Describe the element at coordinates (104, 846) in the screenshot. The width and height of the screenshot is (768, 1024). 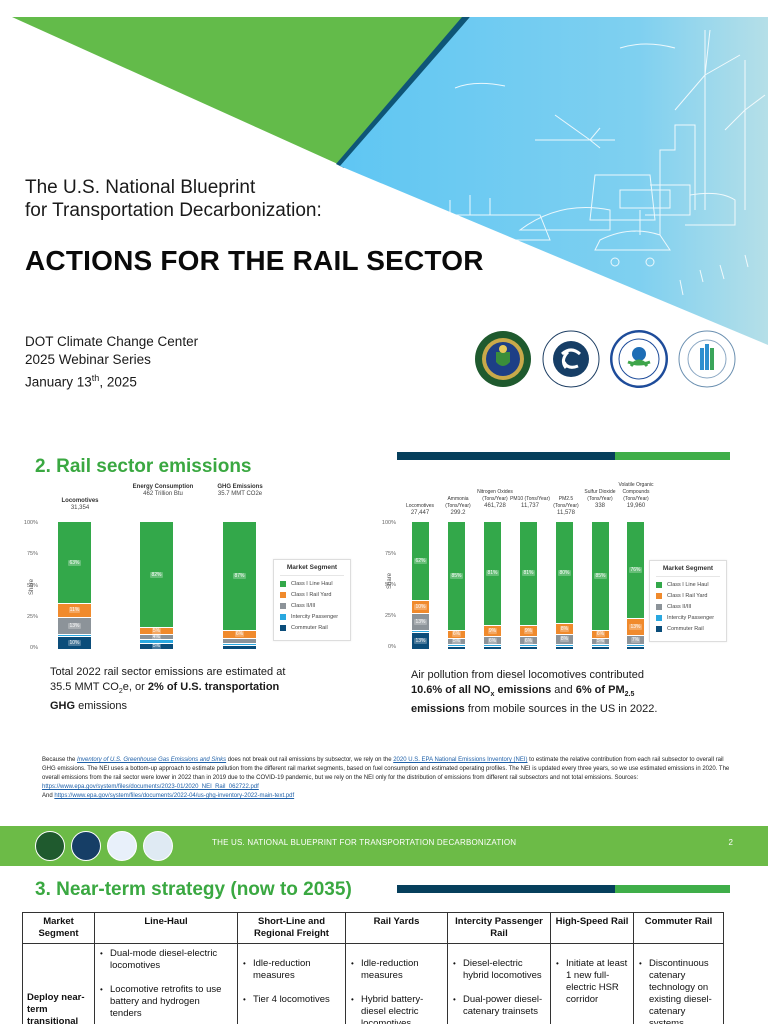
I see `footer-logos` at that location.